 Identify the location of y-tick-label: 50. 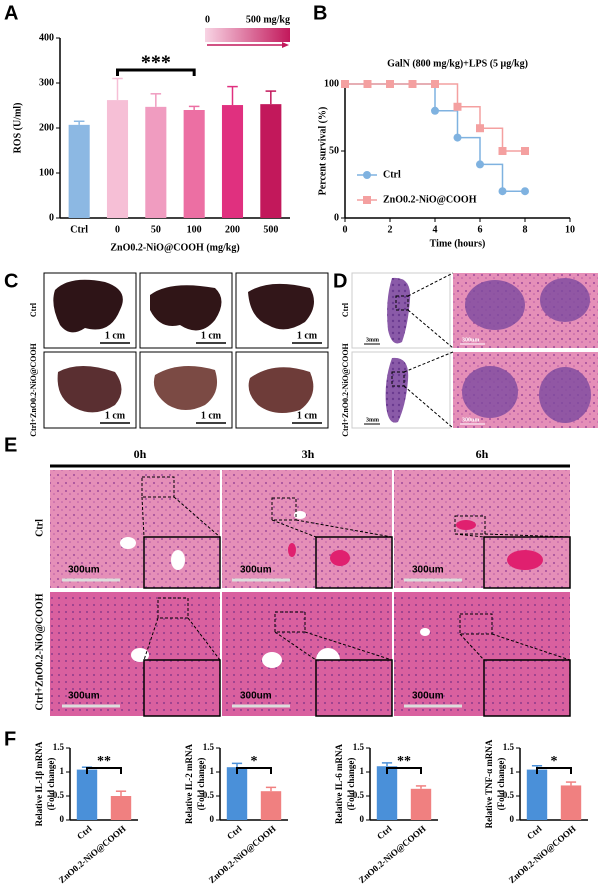
(334, 150).